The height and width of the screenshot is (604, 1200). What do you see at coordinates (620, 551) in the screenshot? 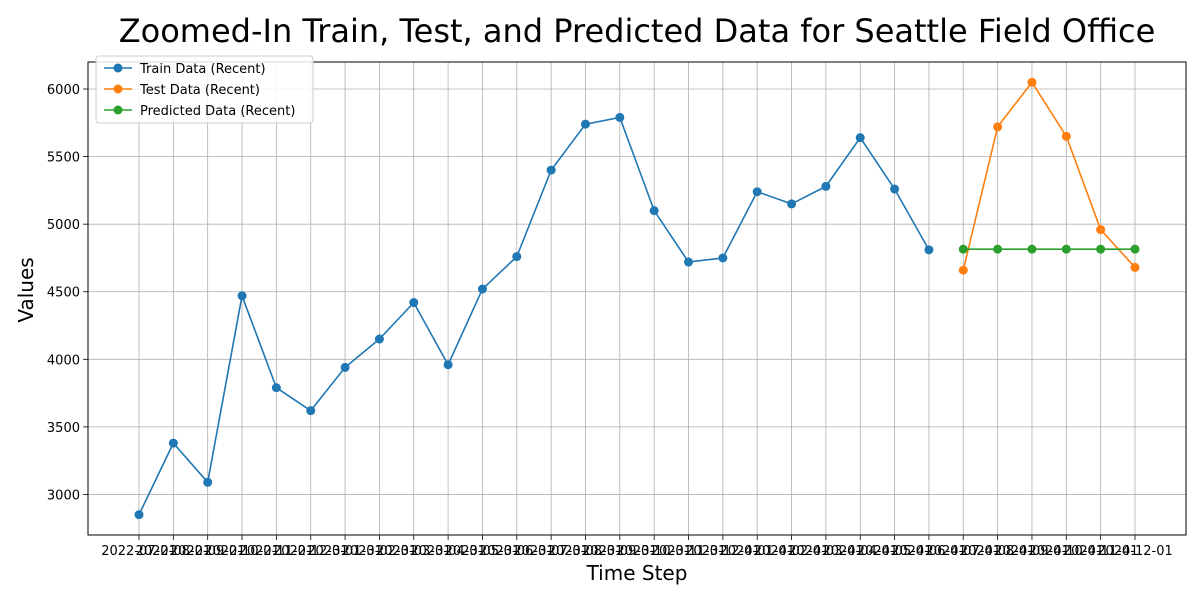
I see `x-tick-label: 2023-09-01` at bounding box center [620, 551].